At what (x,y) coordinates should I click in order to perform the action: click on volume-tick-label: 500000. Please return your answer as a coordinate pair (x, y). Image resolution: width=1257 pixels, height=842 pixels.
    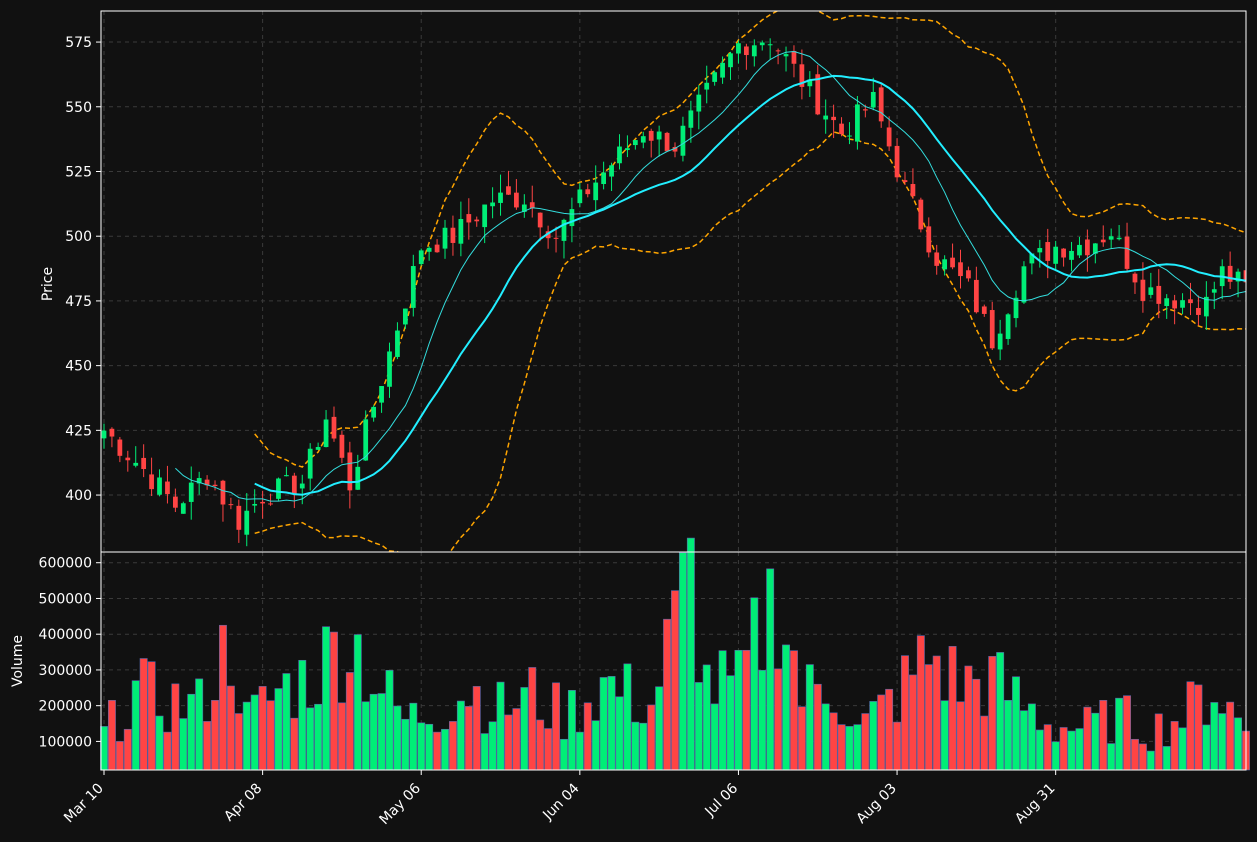
    Looking at the image, I should click on (65, 599).